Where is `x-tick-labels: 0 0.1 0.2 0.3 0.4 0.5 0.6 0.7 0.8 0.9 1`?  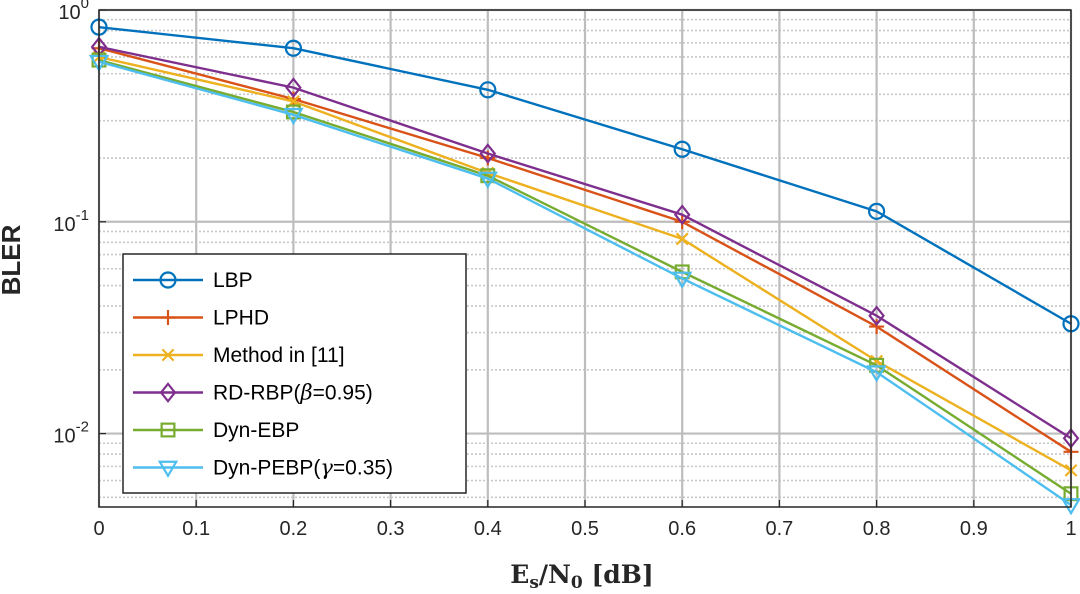
x-tick-labels: 0 0.1 0.2 0.3 0.4 0.5 0.6 0.7 0.8 0.9 1 is located at coordinates (585, 520).